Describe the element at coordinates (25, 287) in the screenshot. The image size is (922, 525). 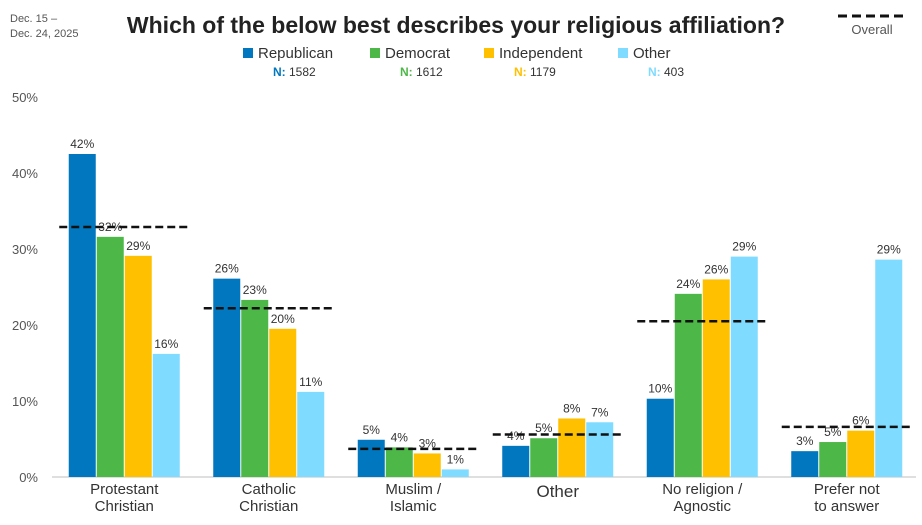
I see `y-axis: 0% 10% 20% 30% 40% 50%` at that location.